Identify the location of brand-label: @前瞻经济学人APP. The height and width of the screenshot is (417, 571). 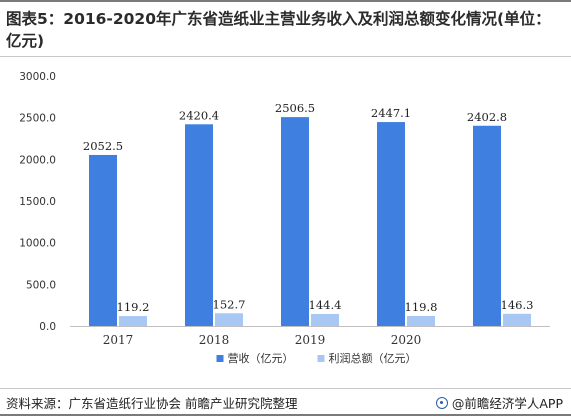
(507, 403).